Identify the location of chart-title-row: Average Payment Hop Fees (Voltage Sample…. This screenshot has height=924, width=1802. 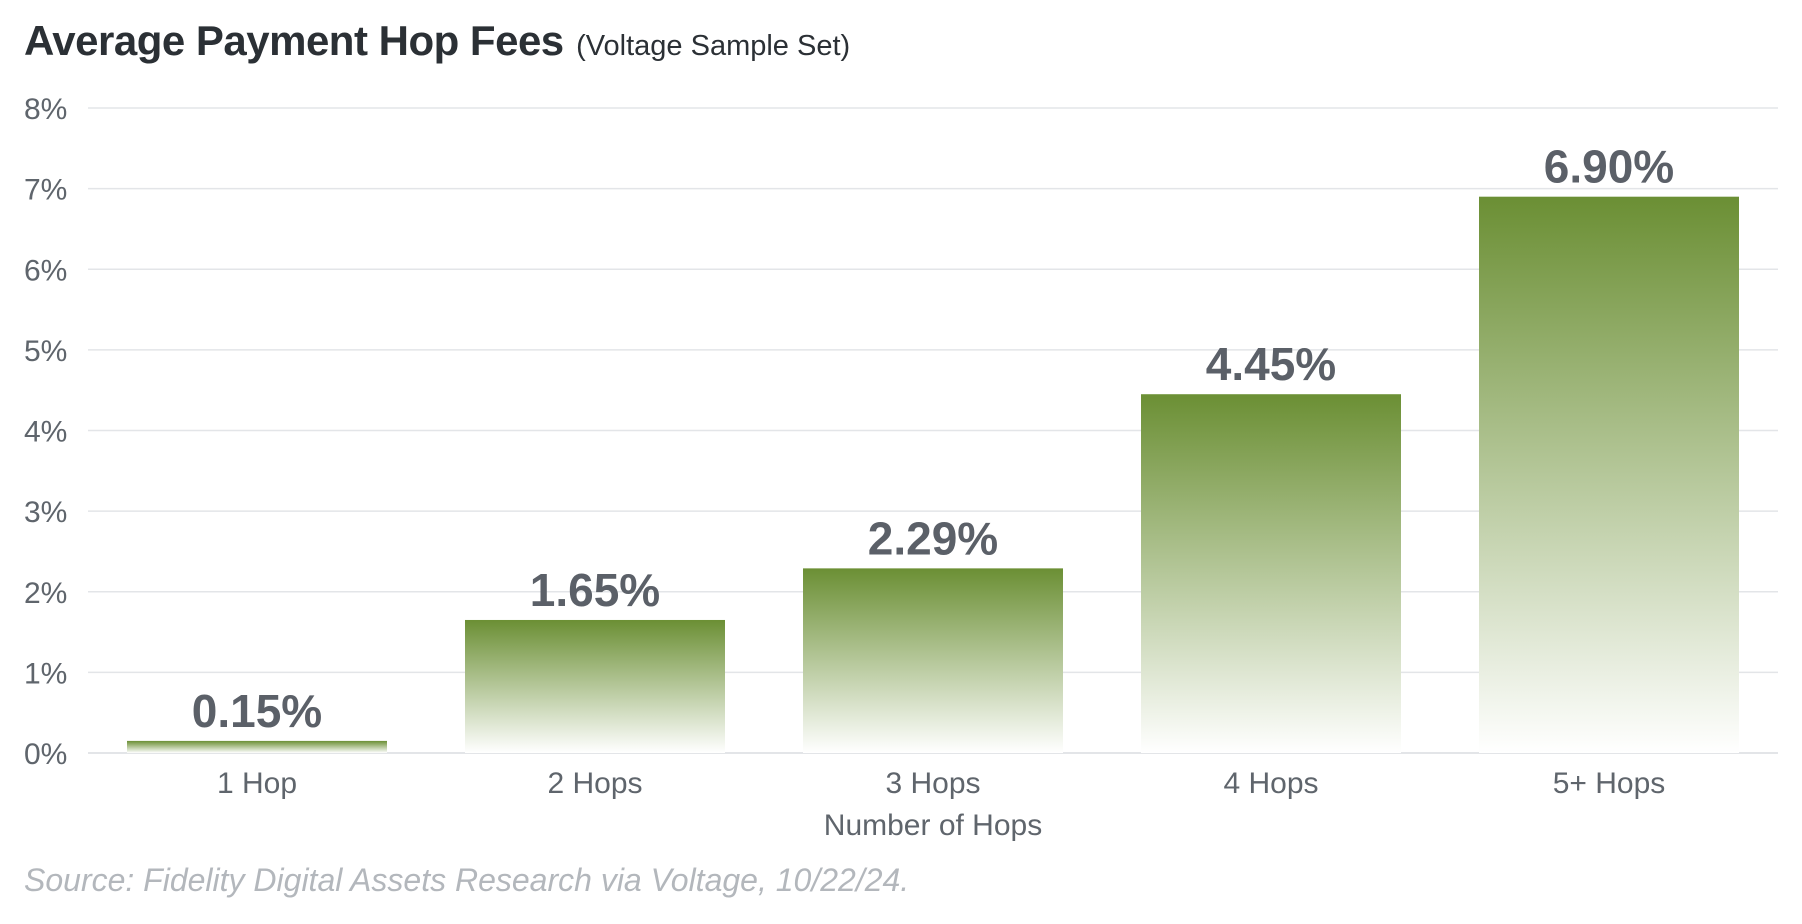
(437, 41).